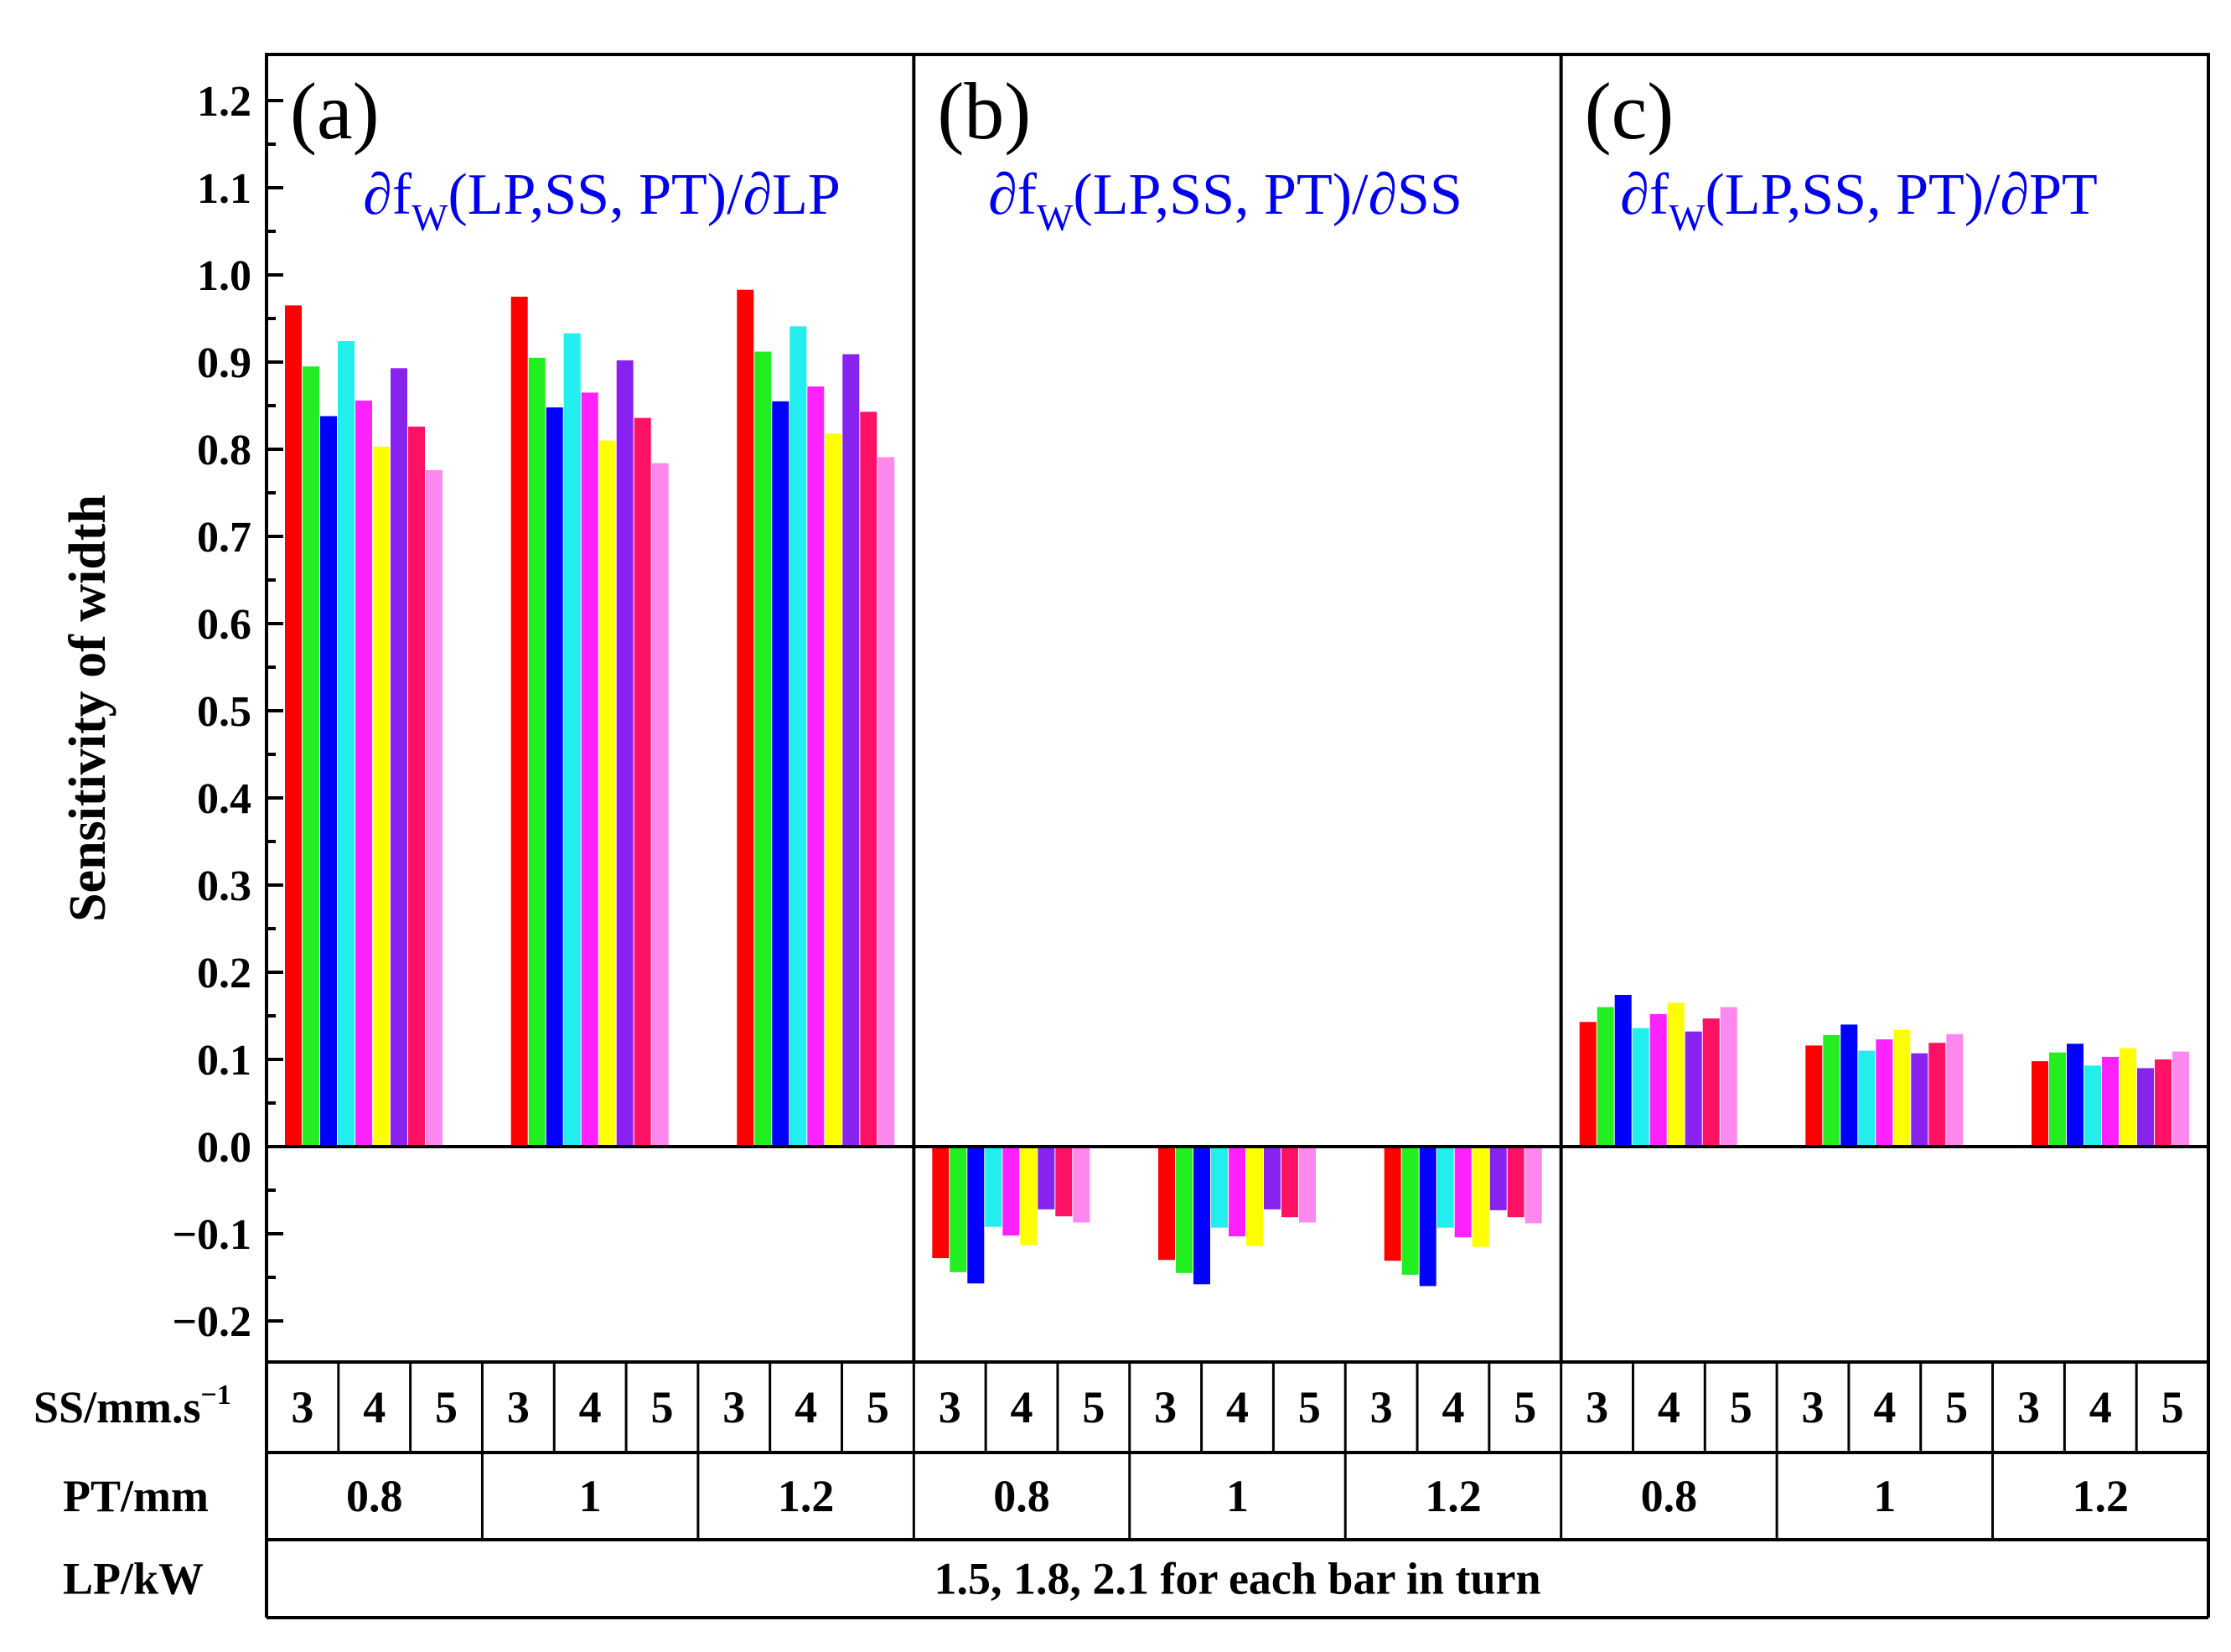  Describe the element at coordinates (834, 790) in the screenshot. I see `bar-panel1-group3-bar6` at that location.